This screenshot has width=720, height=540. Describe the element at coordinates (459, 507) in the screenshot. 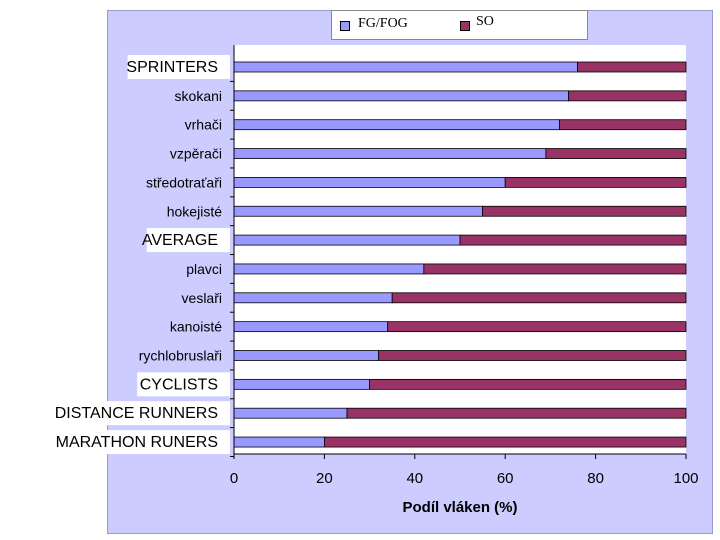

I see `x-axis-title: Podíl vláken (%)` at that location.